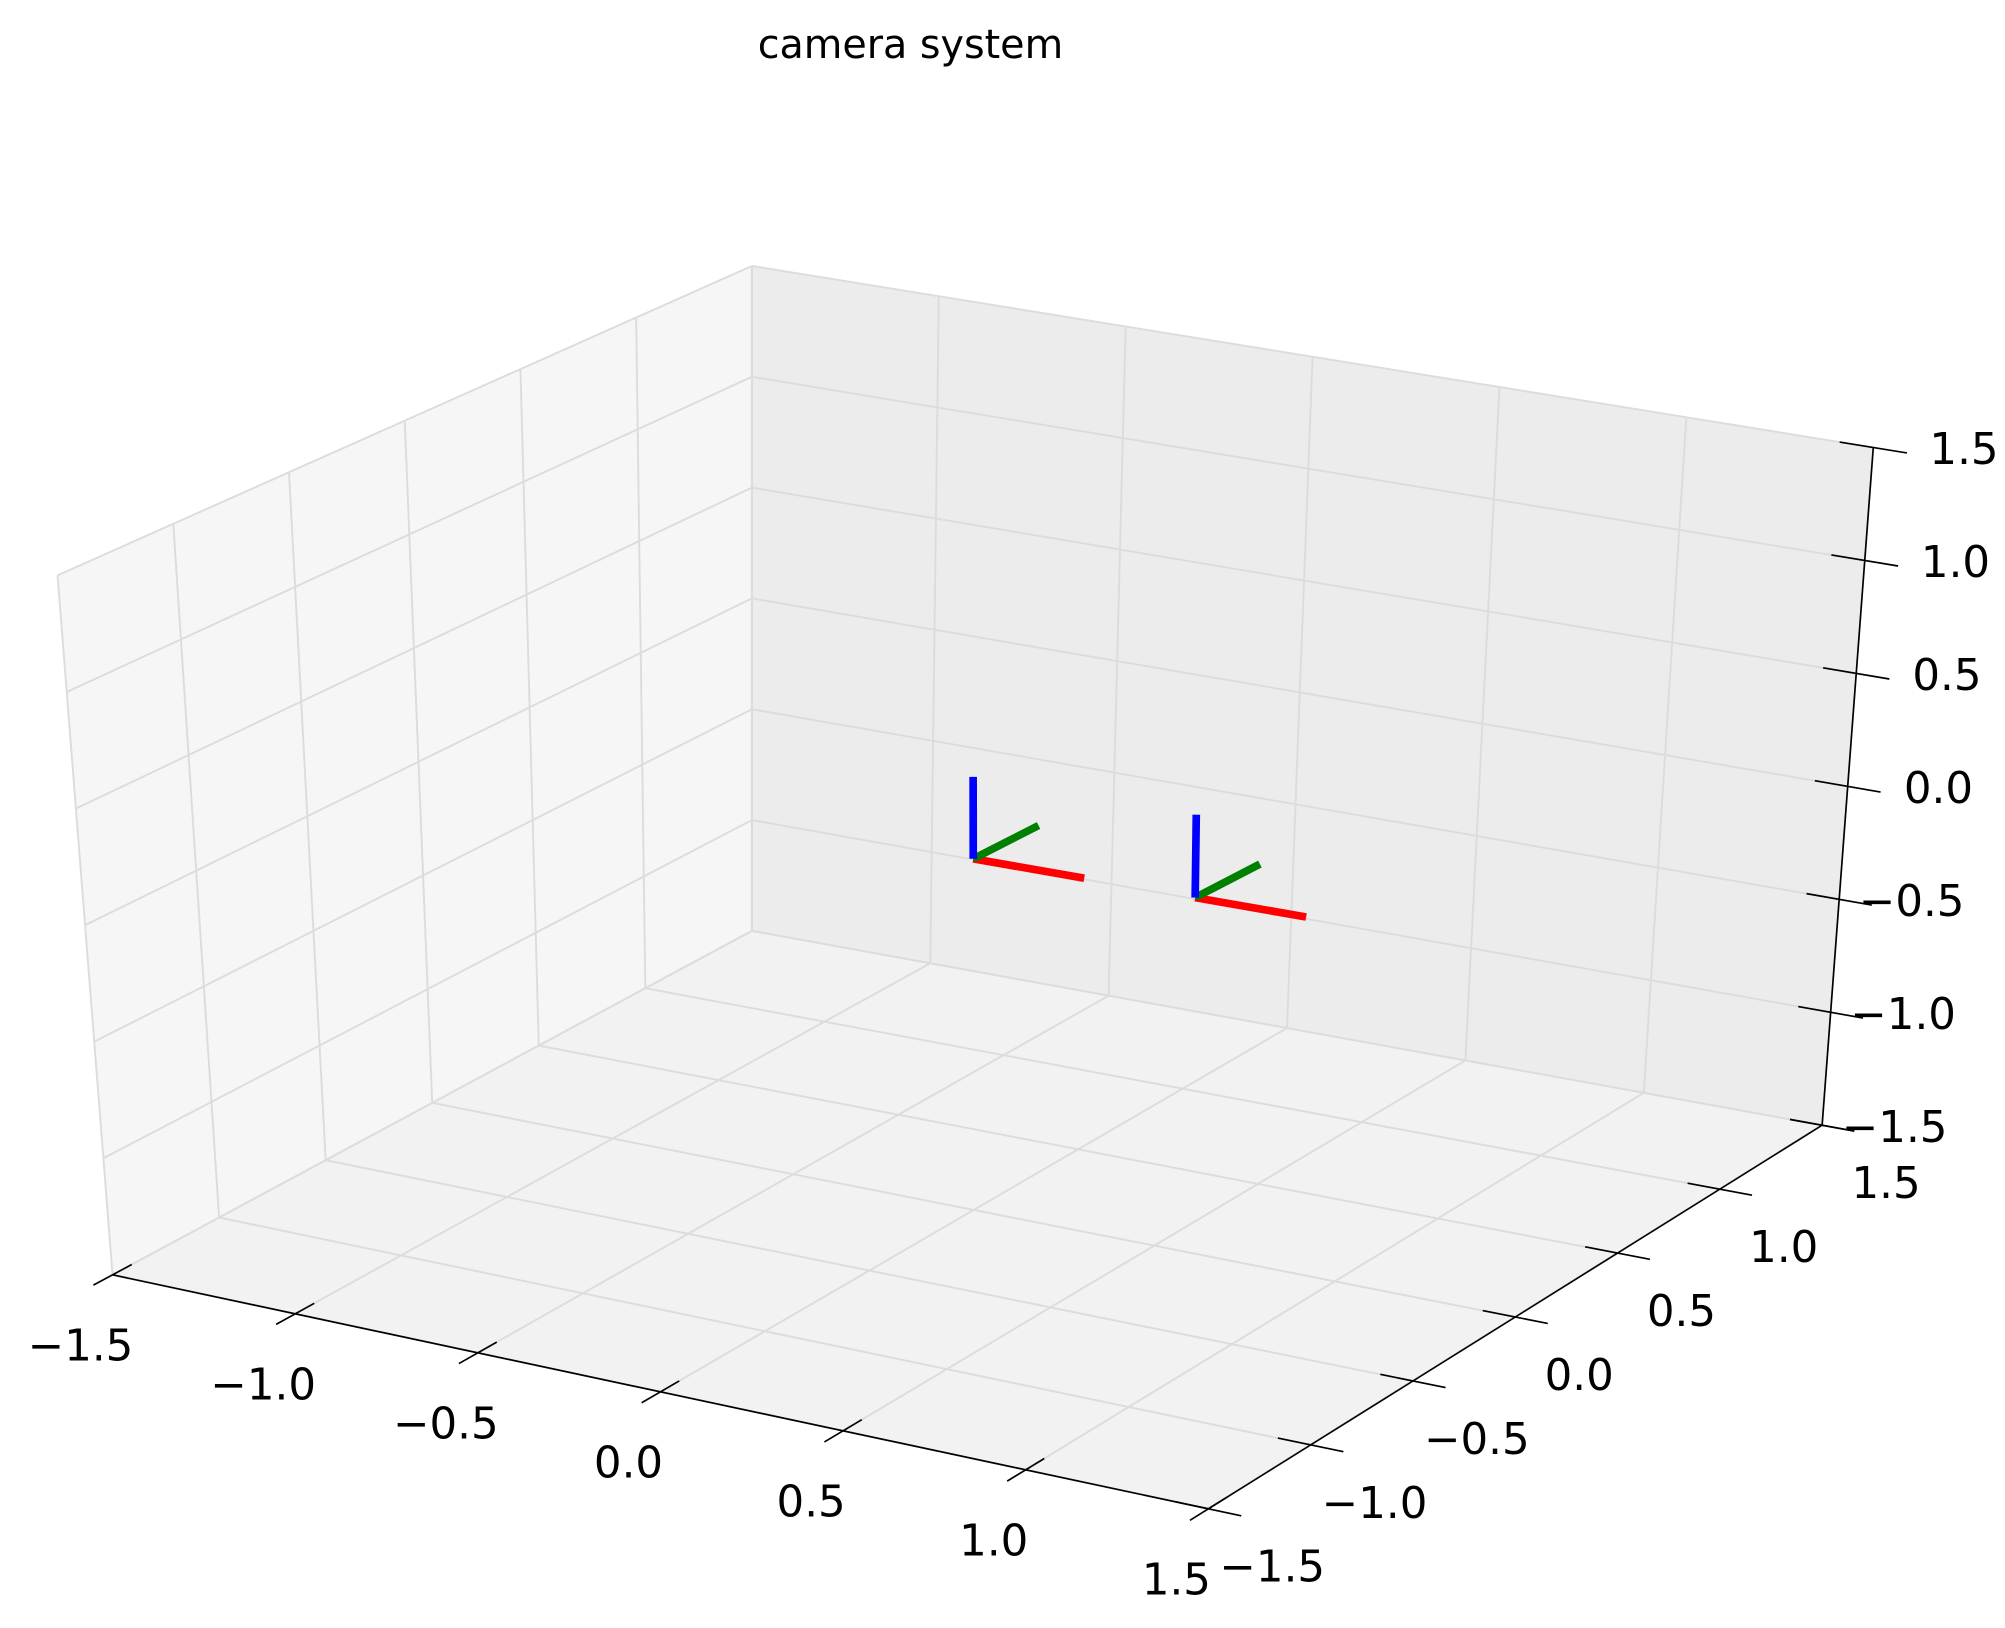  Describe the element at coordinates (1783, 1248) in the screenshot. I see `y-tick-label: 1.0` at that location.